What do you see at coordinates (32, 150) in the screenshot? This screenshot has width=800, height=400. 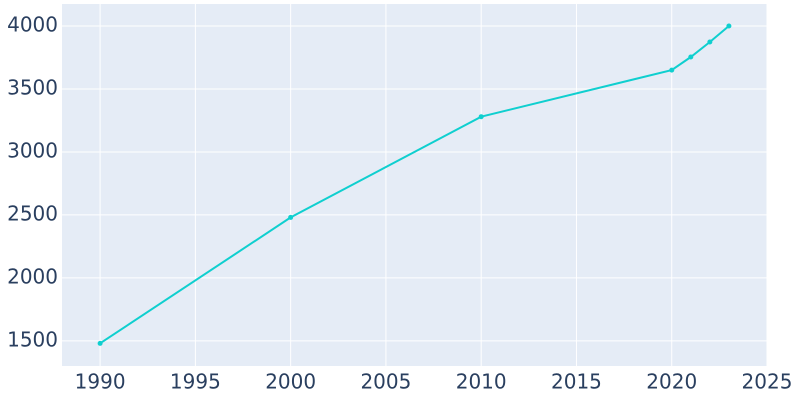 I see `y-tick-label: 3000` at bounding box center [32, 150].